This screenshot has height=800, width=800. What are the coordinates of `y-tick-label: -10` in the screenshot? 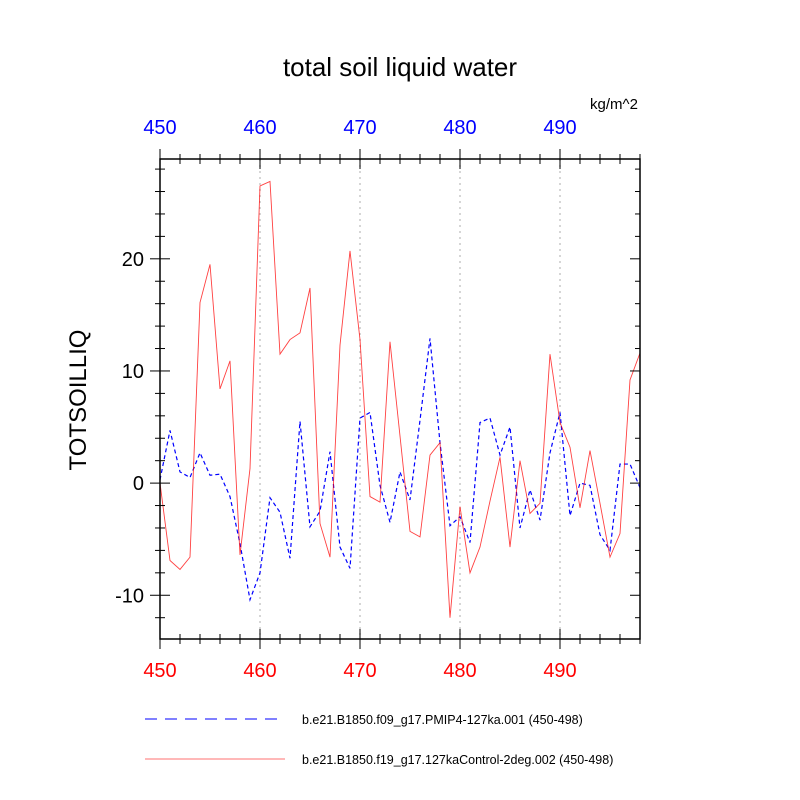 It's located at (129, 596).